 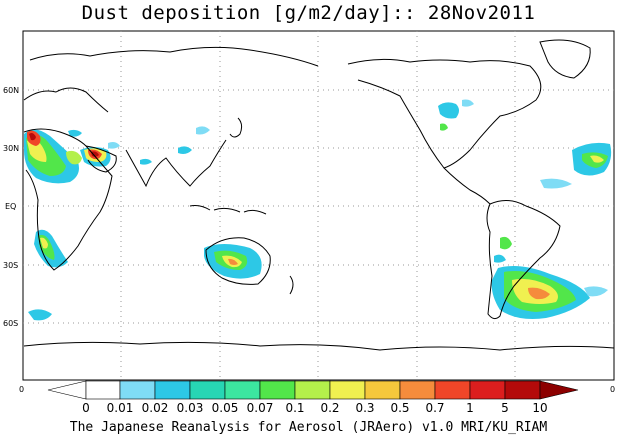 I want to click on colorbar-label: 1, so click(x=470, y=408).